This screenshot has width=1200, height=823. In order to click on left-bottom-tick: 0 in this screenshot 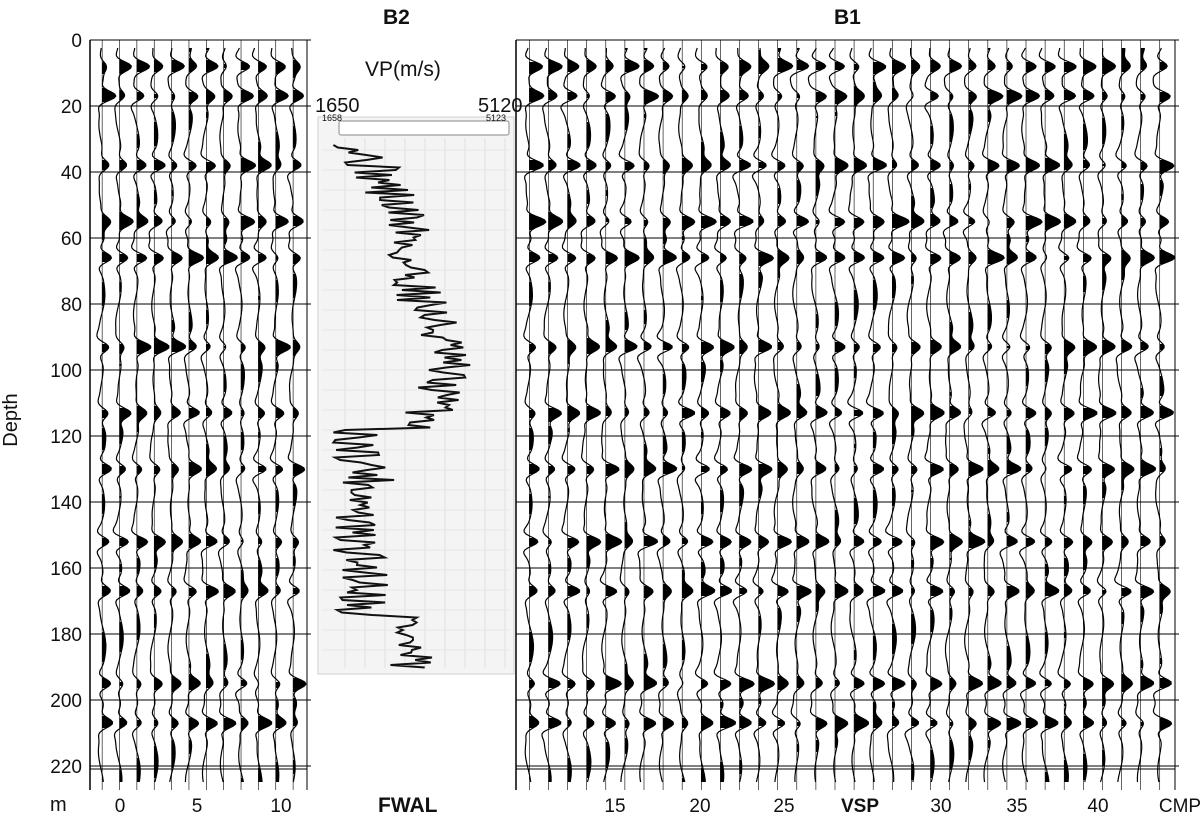, I will do `click(120, 806)`.